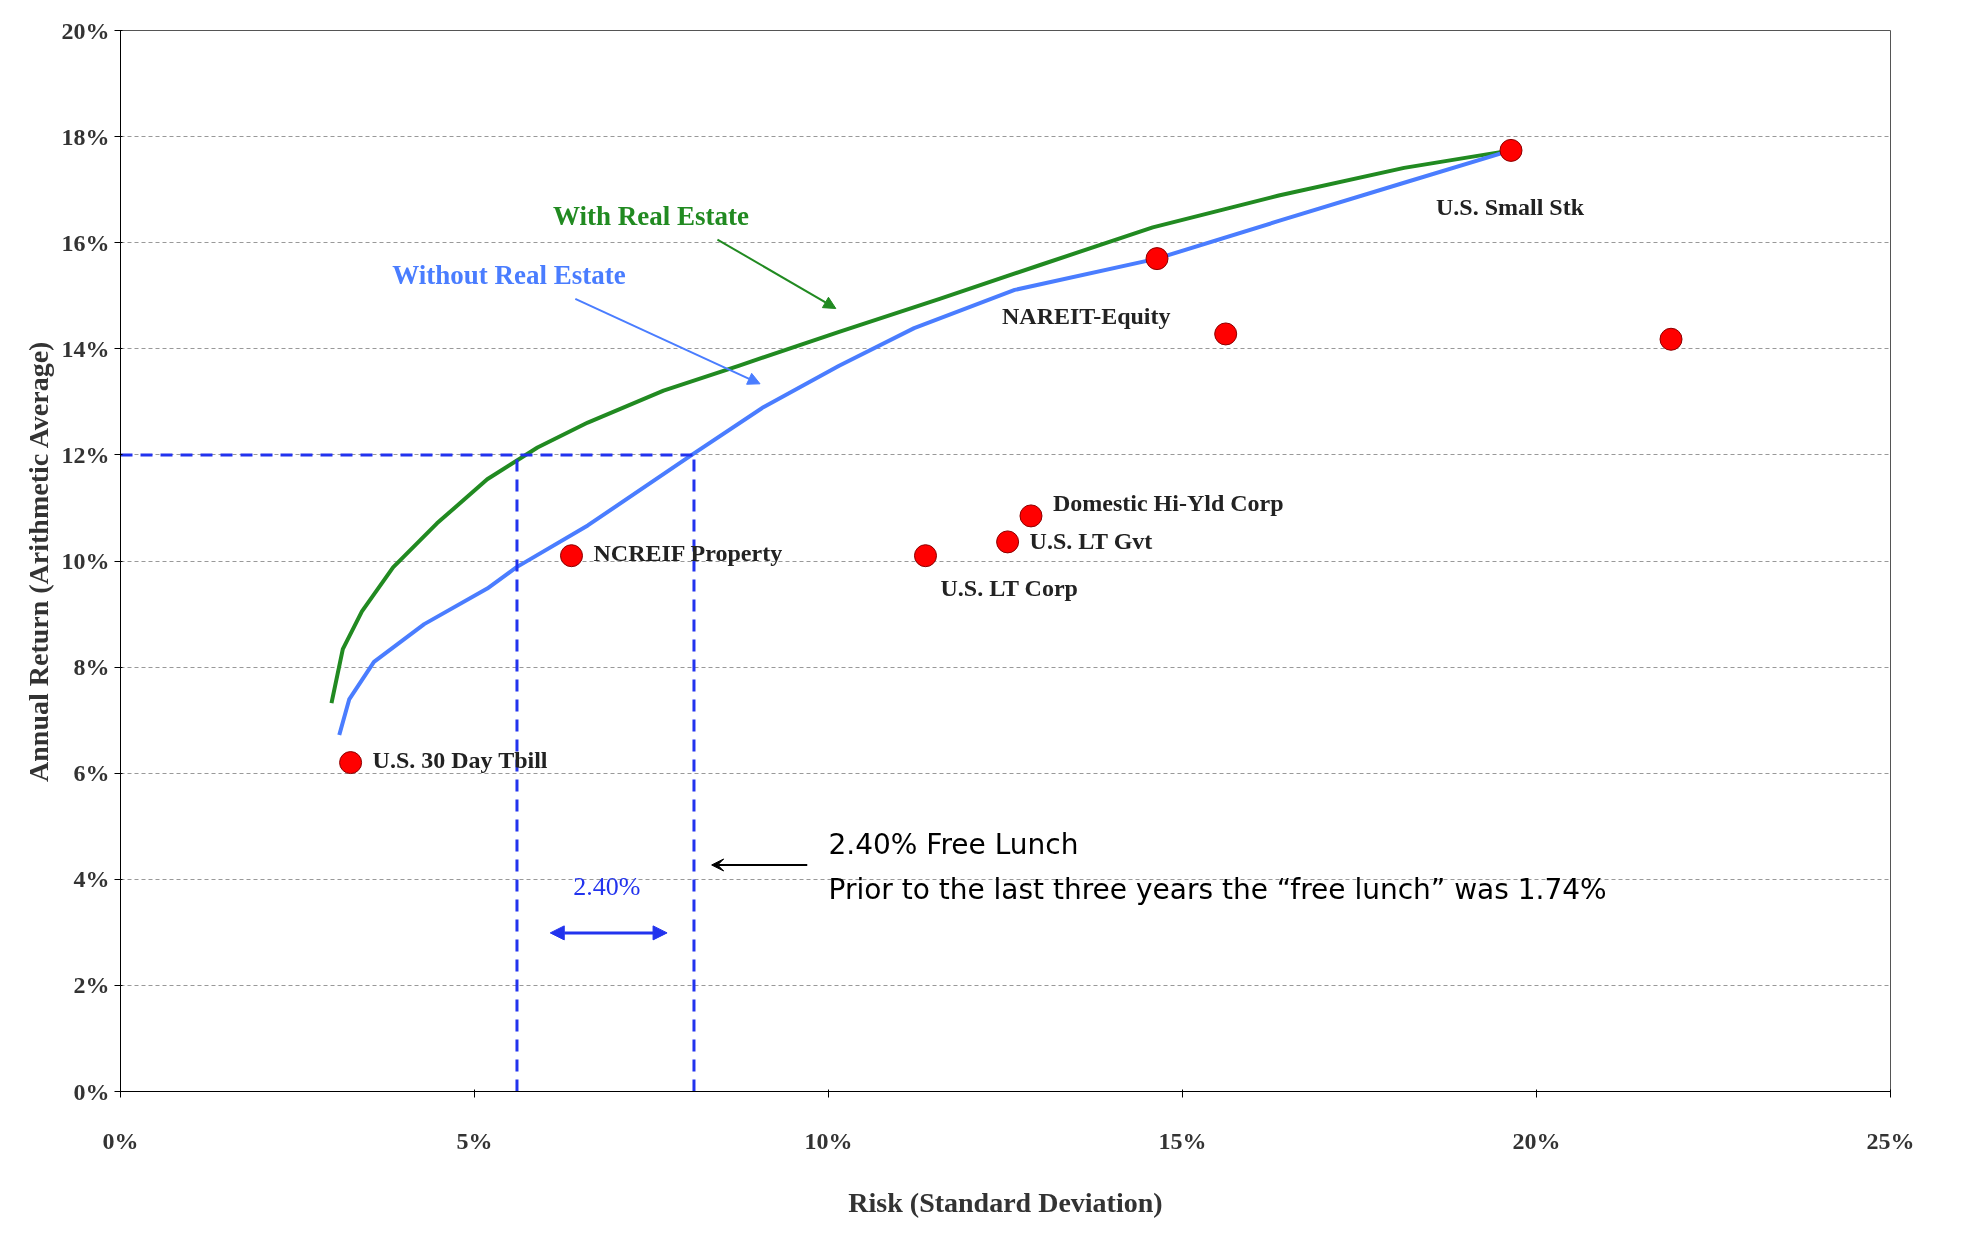 The width and height of the screenshot is (1969, 1237). Describe the element at coordinates (651, 216) in the screenshot. I see `text: With Real Estate` at that location.